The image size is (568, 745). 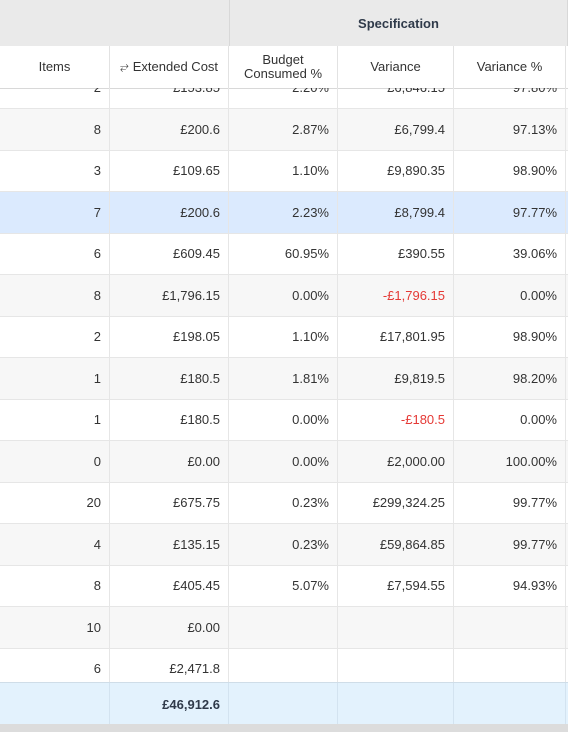 I want to click on cell-budget-consumed: 5.07%, so click(x=283, y=585).